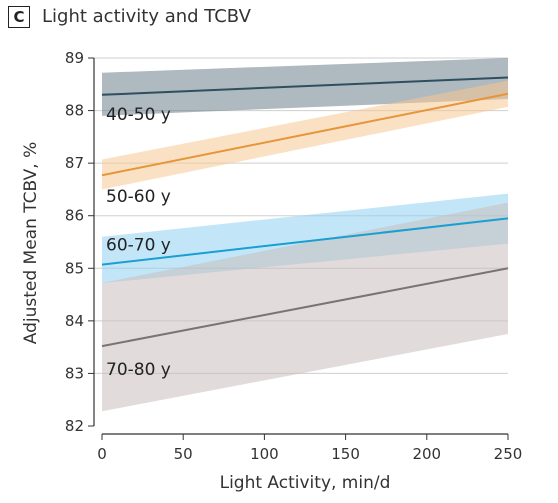 The image size is (558, 503). I want to click on y-tick-label-86: 86, so click(74, 216).